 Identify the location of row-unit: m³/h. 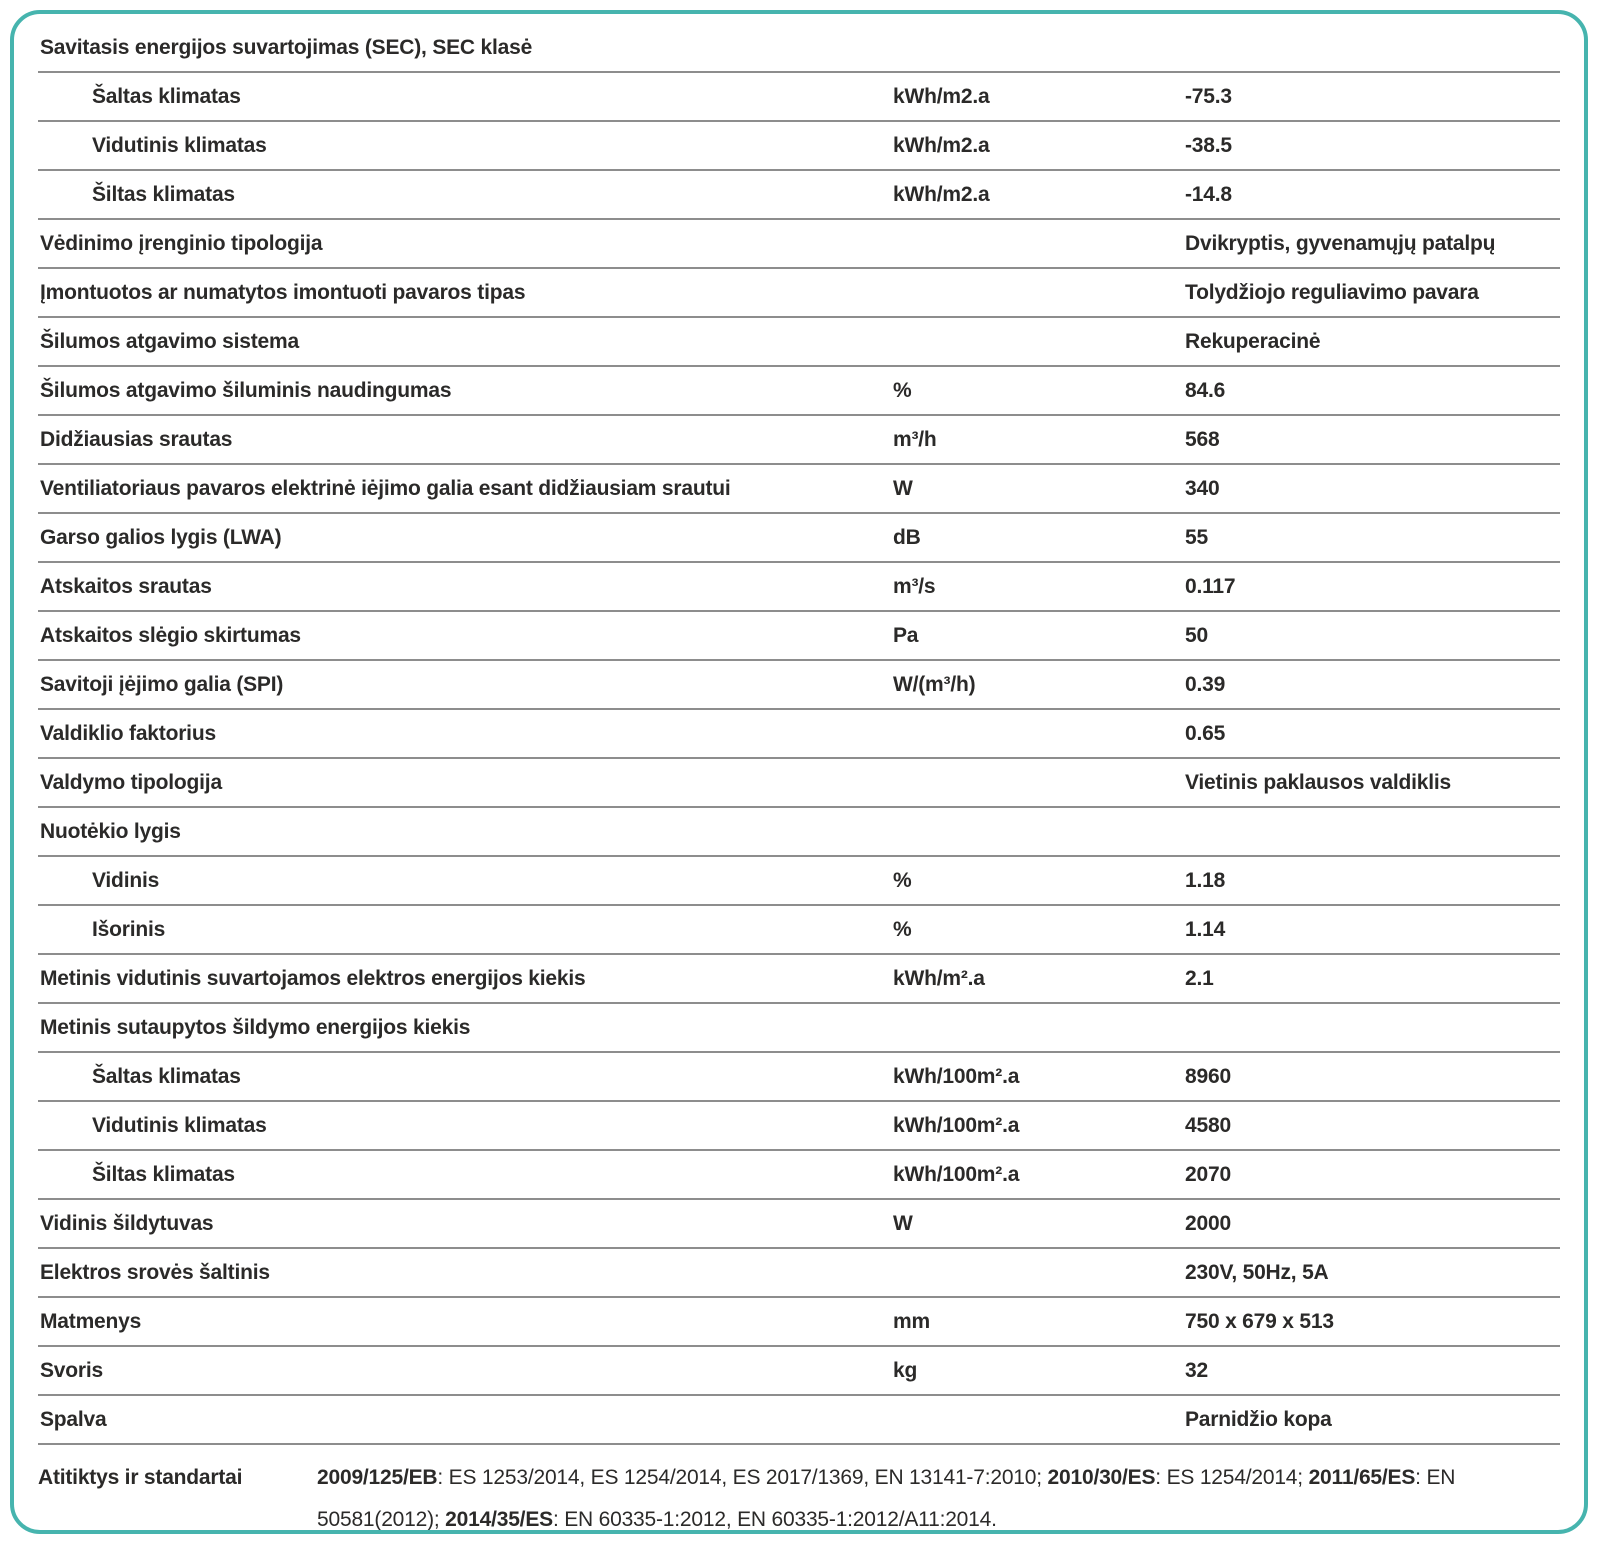
(915, 439).